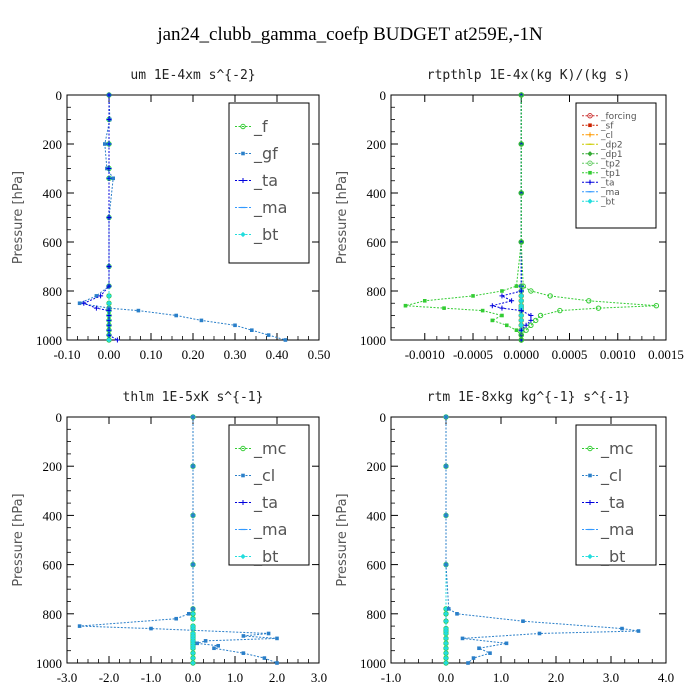 The height and width of the screenshot is (700, 700). I want to click on legend-label: _gf, so click(265, 154).